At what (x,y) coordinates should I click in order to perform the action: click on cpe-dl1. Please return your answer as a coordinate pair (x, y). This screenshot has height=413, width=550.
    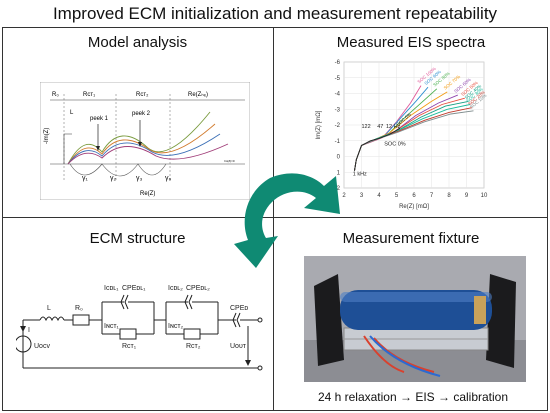
    Looking at the image, I should click on (124, 302).